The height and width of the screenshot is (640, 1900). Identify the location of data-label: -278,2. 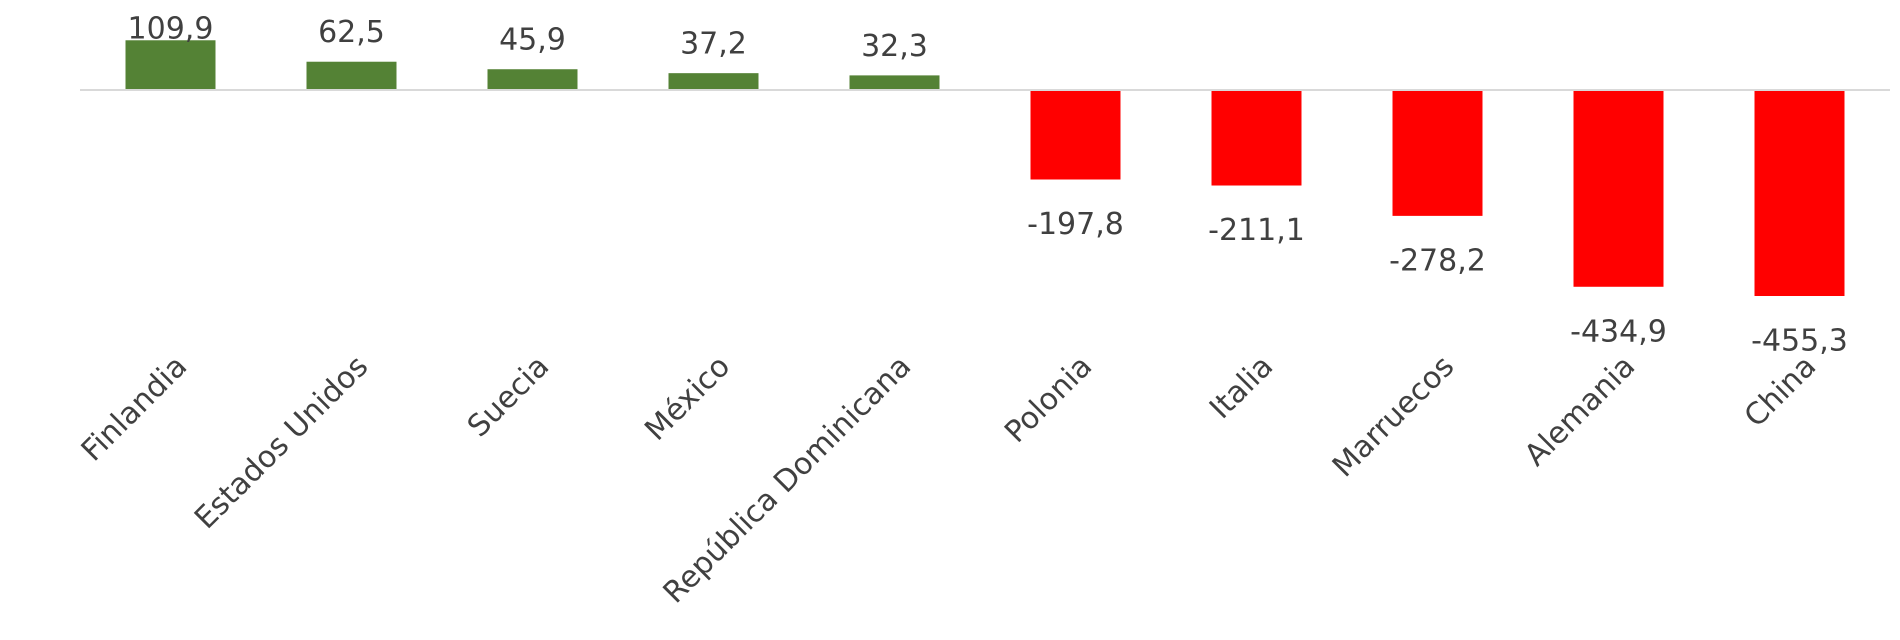
(1437, 260).